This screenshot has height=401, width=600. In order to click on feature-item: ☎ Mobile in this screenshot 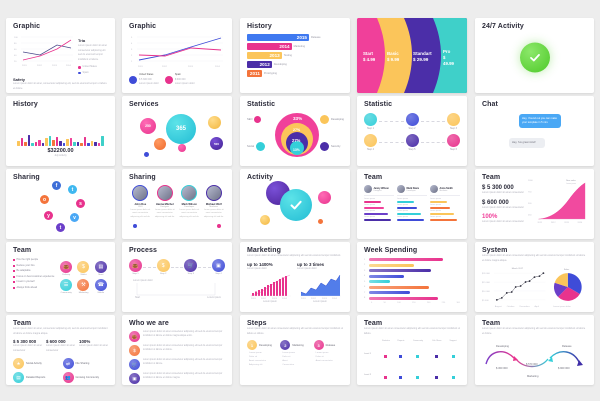, I will do `click(101, 286)`.